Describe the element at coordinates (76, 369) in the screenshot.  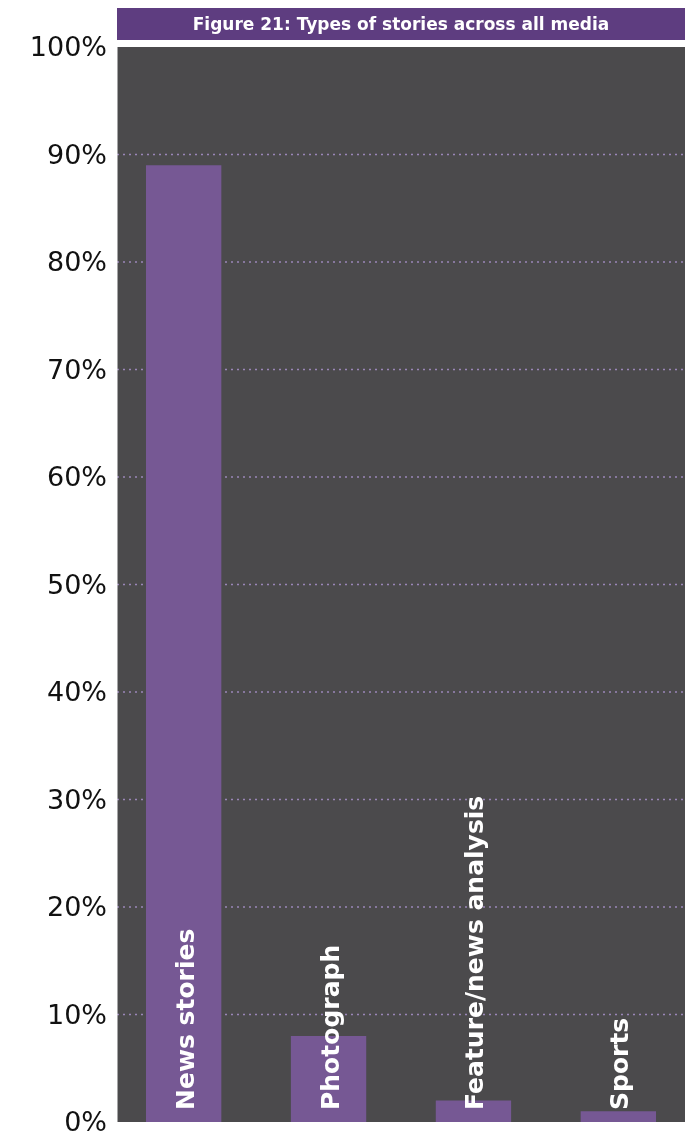
I see `y-tick-label: 70%` at that location.